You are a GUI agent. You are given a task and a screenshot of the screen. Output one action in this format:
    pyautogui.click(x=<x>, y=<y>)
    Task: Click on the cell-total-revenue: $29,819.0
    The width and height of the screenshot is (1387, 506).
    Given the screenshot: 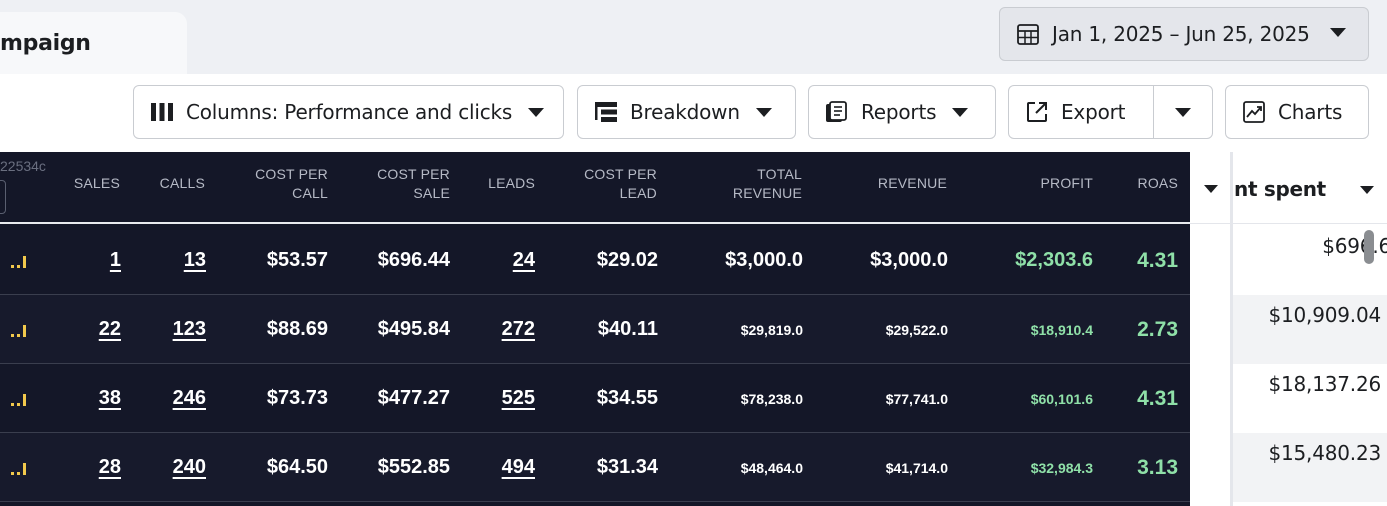 What is the action you would take?
    pyautogui.click(x=771, y=329)
    